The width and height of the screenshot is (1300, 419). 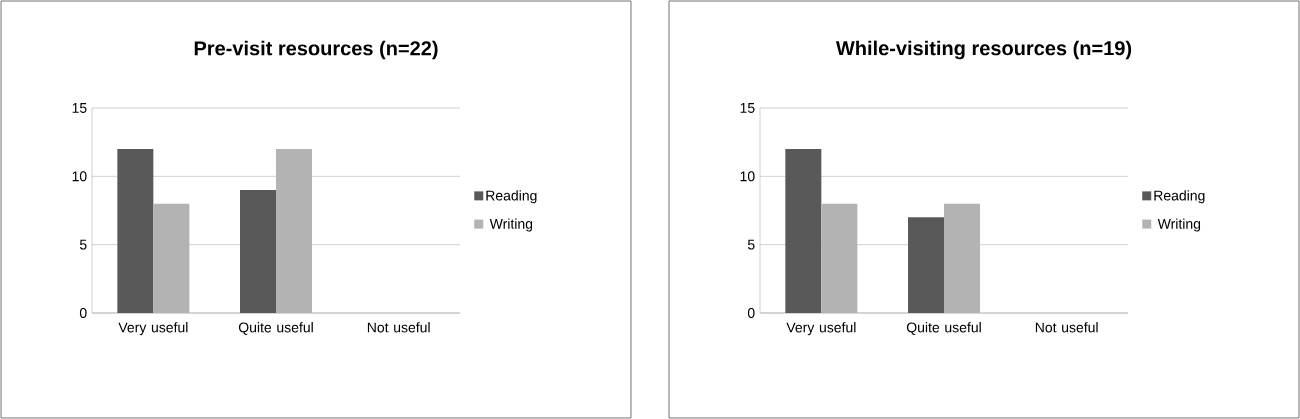 I want to click on chart-title: Pre-visit resources (n=22), so click(x=316, y=50).